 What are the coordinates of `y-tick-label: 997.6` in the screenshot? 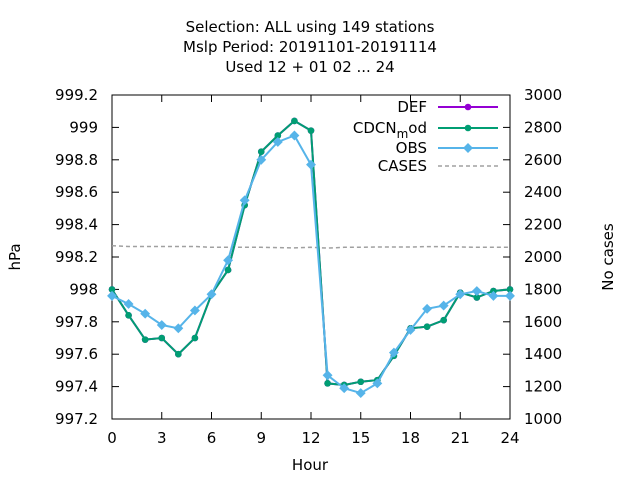 It's located at (76, 354).